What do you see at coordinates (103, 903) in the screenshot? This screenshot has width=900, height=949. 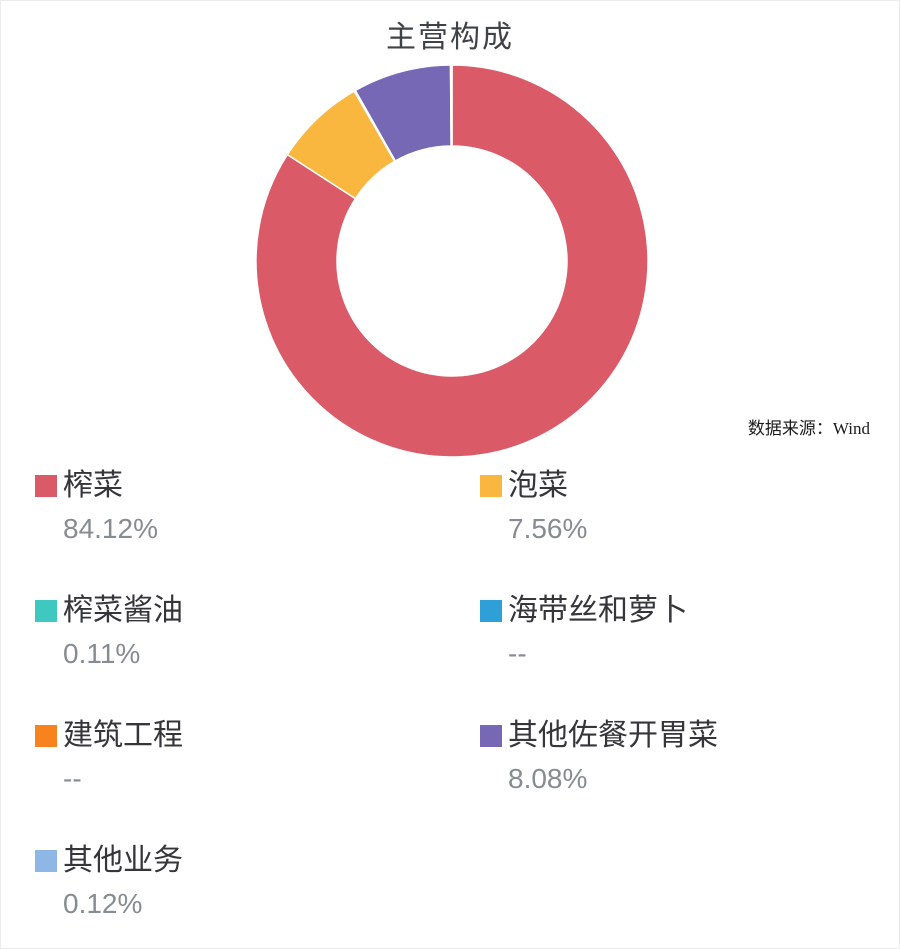 I see `legend-value: 0.12%` at bounding box center [103, 903].